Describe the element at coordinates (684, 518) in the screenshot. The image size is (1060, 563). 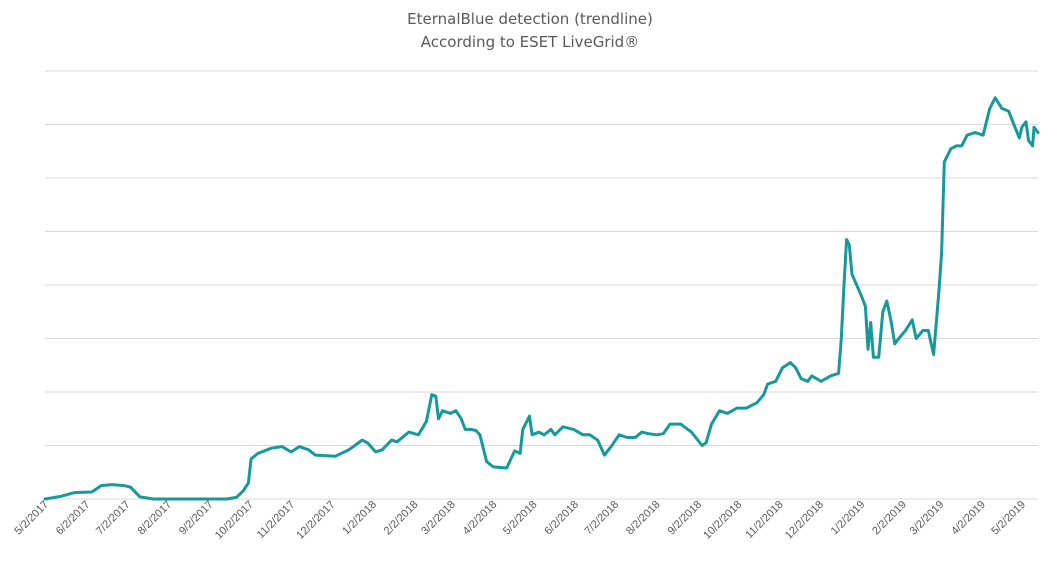
I see `x-tick-label: 9/2/2018` at that location.